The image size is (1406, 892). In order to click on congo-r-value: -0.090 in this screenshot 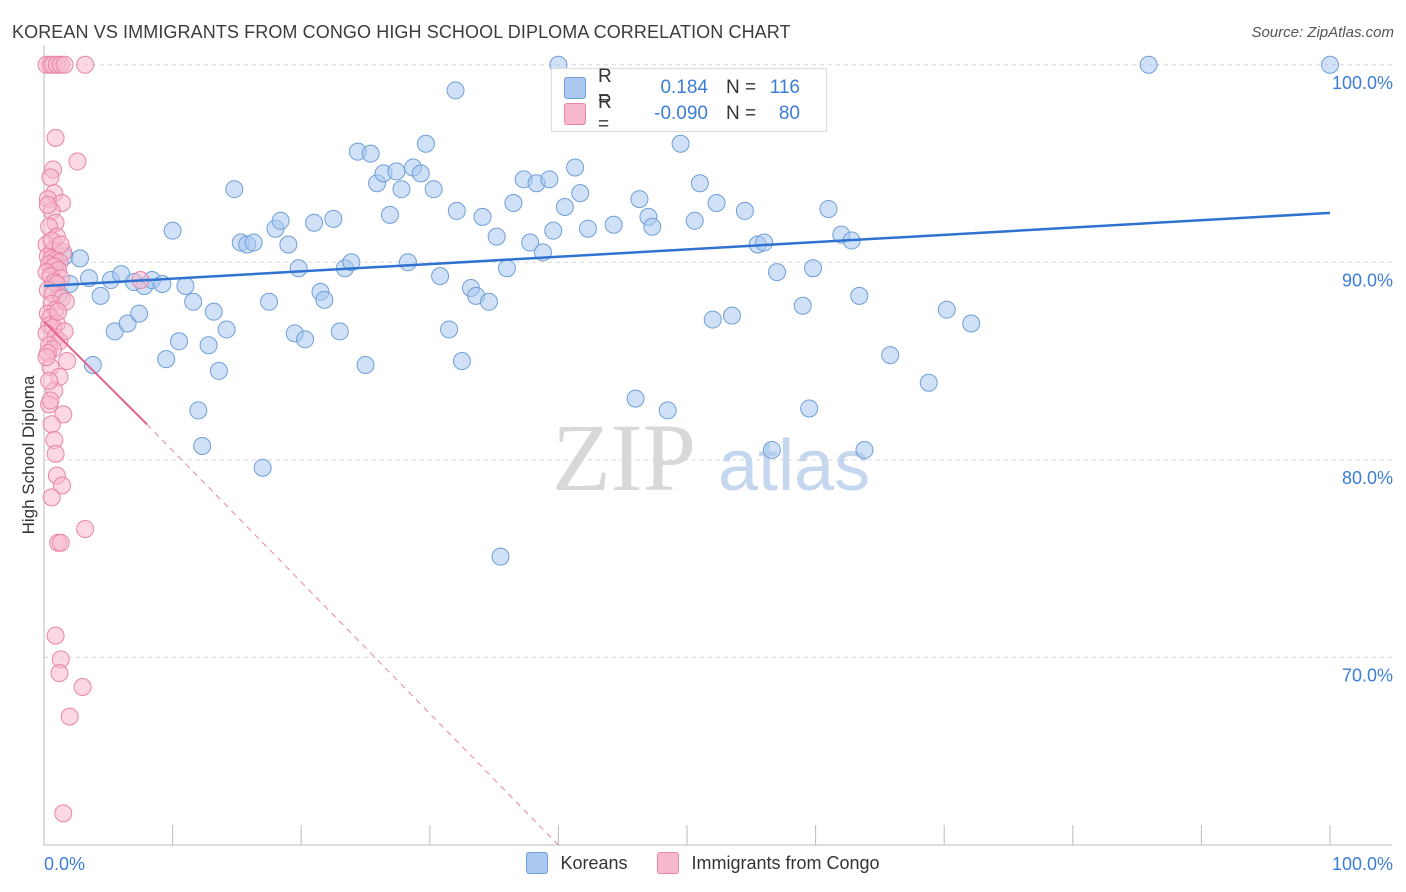, I will do `click(681, 113)`.